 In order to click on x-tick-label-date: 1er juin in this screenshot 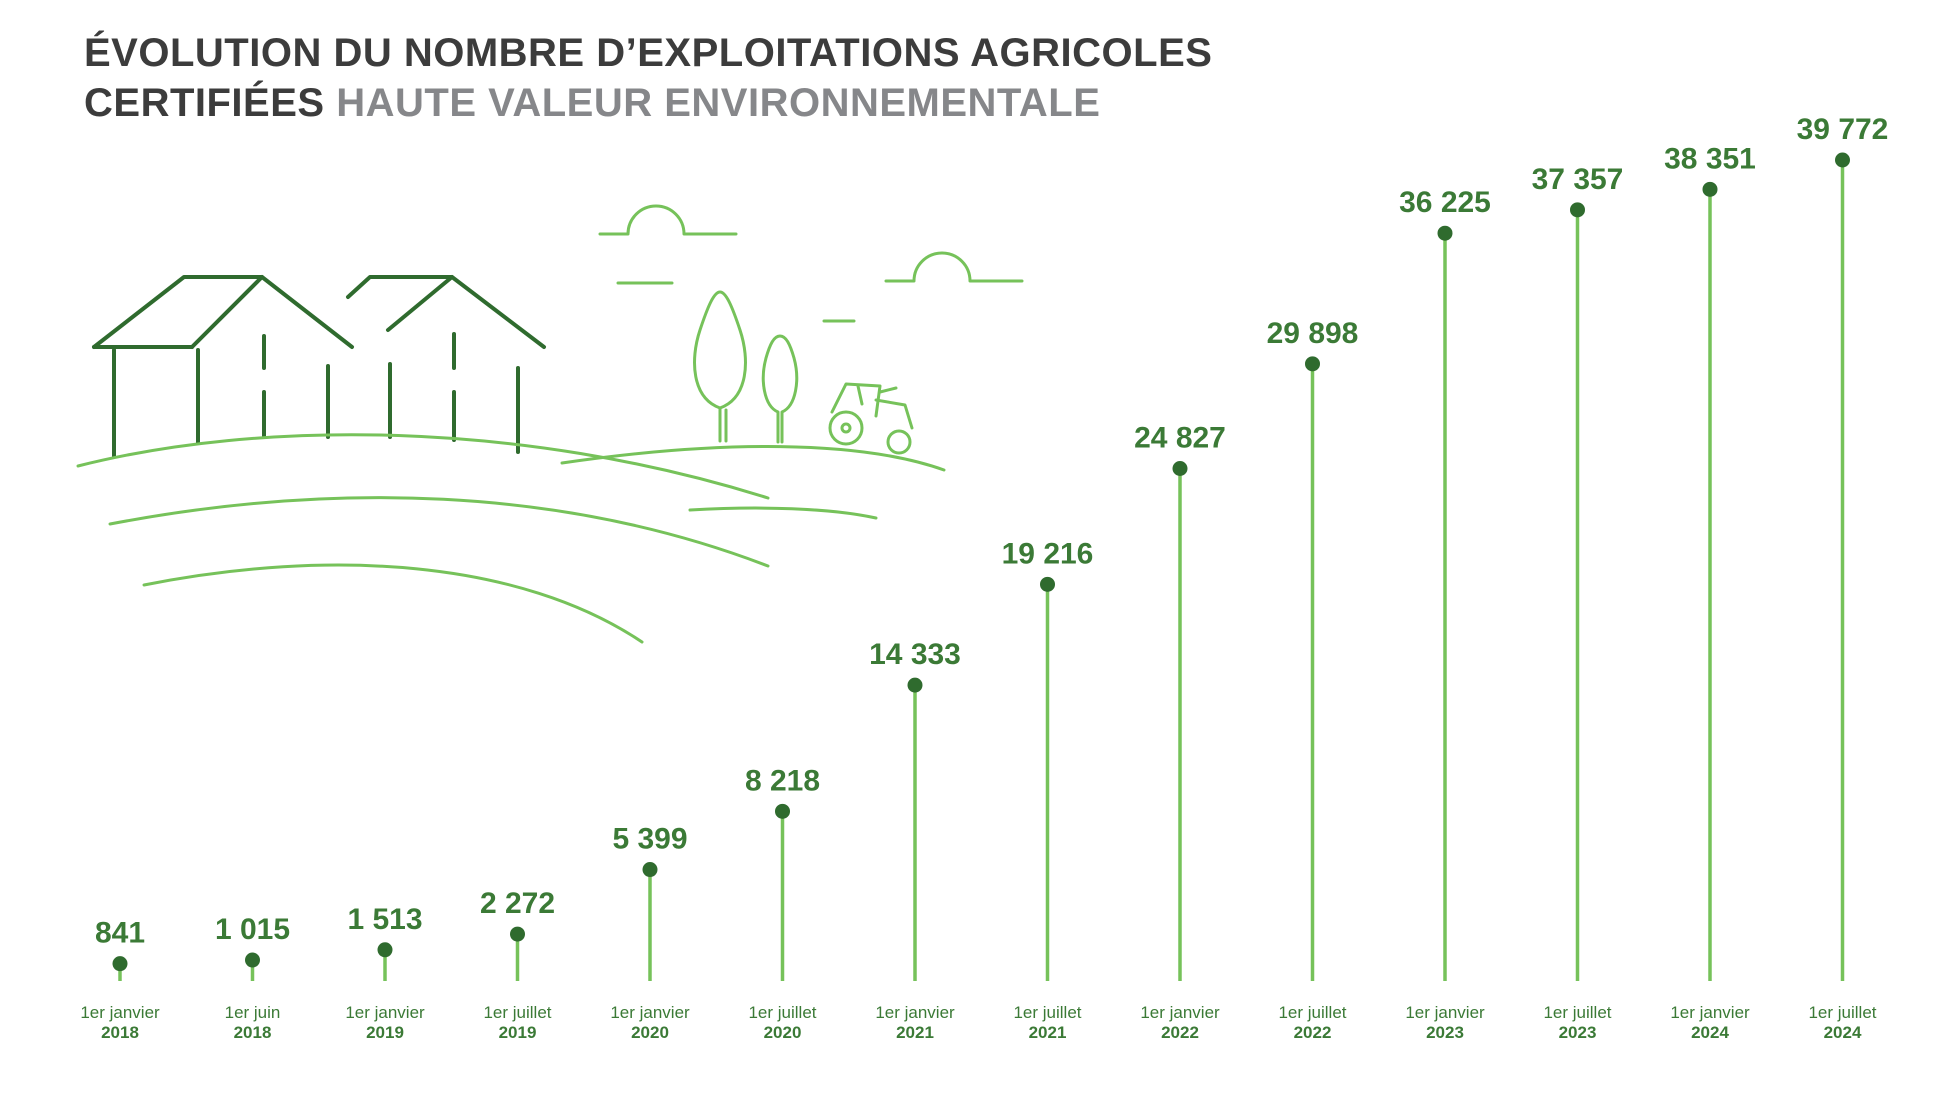, I will do `click(253, 1012)`.